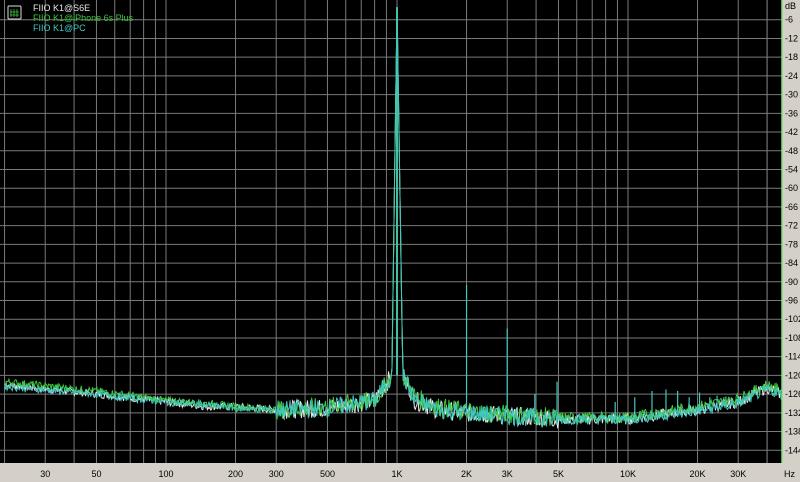 This screenshot has height=482, width=800. Describe the element at coordinates (507, 474) in the screenshot. I see `x-tick-label: 3K` at that location.